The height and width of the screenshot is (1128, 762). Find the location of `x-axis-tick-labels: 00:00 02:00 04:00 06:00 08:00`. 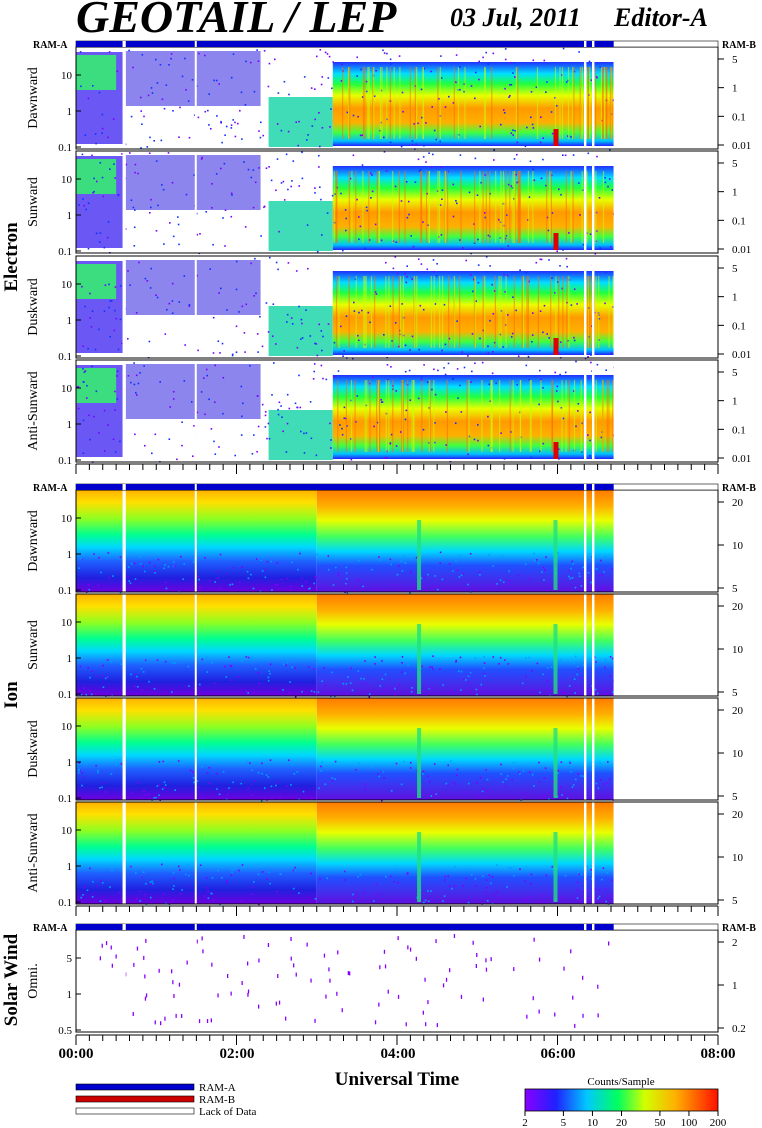

x-axis-tick-labels: 00:00 02:00 04:00 06:00 08:00 is located at coordinates (397, 1054).